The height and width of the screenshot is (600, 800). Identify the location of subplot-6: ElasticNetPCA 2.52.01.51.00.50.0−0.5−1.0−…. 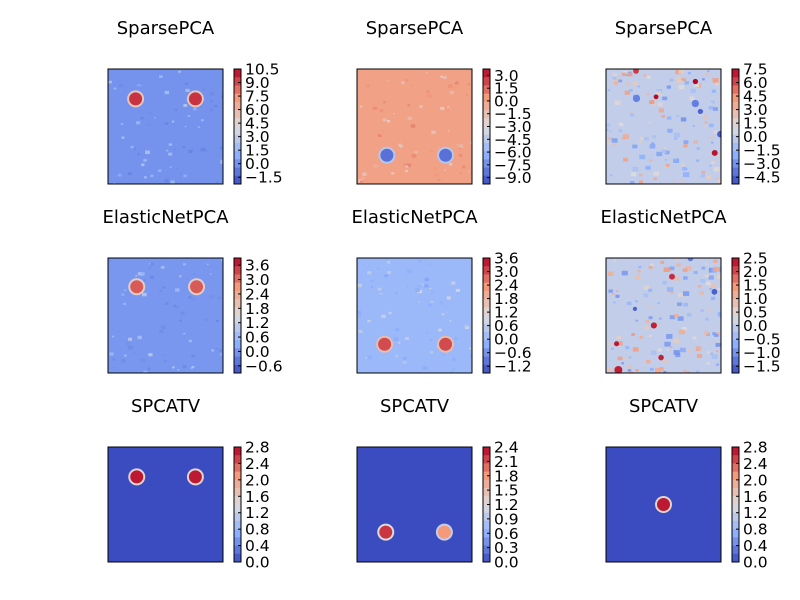
(690, 291).